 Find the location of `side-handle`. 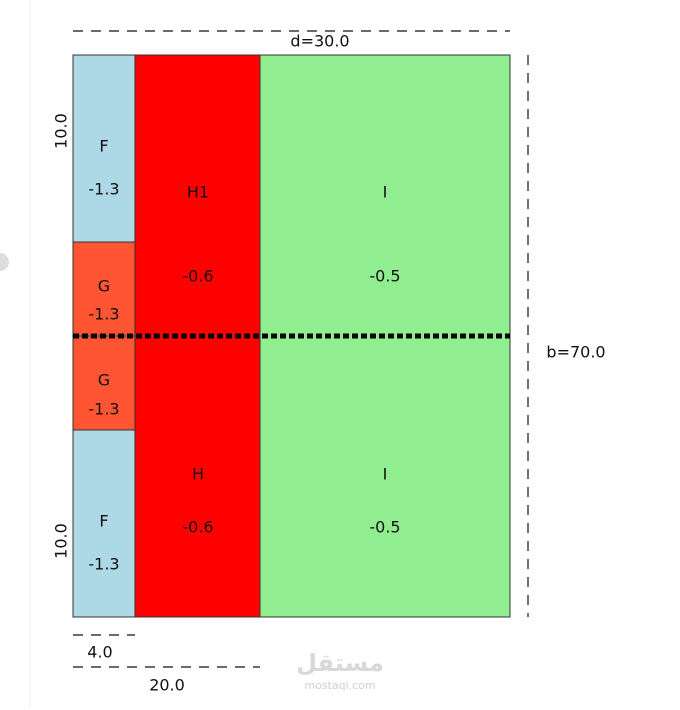

side-handle is located at coordinates (4, 262).